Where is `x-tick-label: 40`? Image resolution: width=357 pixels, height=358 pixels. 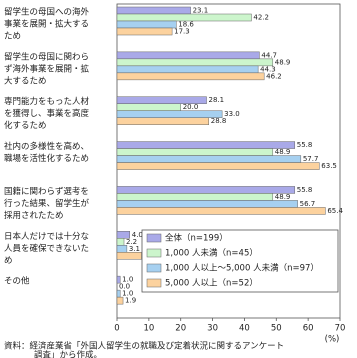
x-tick-label: 40 is located at coordinates (244, 329).